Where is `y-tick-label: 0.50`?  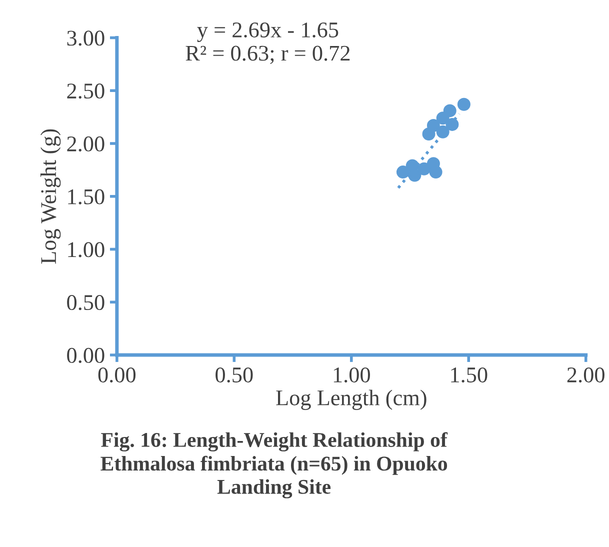 y-tick-label: 0.50 is located at coordinates (85, 302).